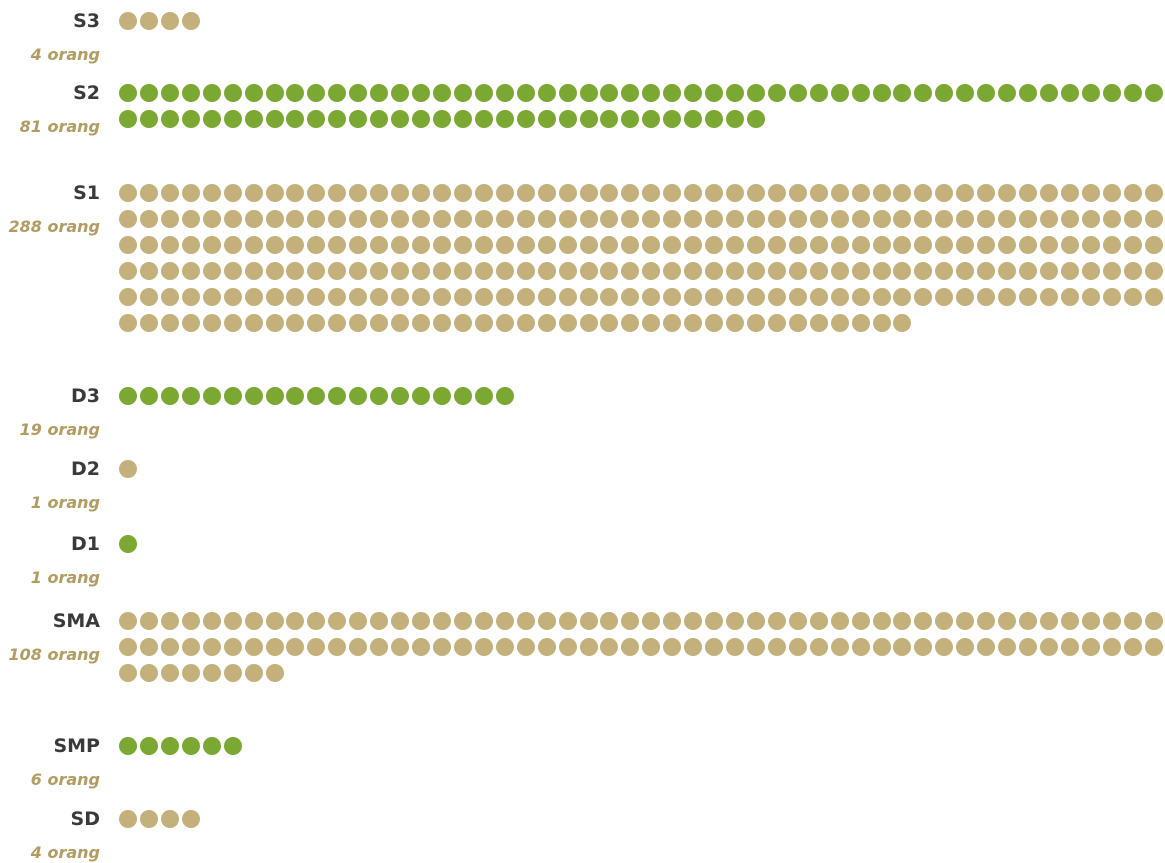  What do you see at coordinates (65, 577) in the screenshot?
I see `row-count-d1: 1 orang` at bounding box center [65, 577].